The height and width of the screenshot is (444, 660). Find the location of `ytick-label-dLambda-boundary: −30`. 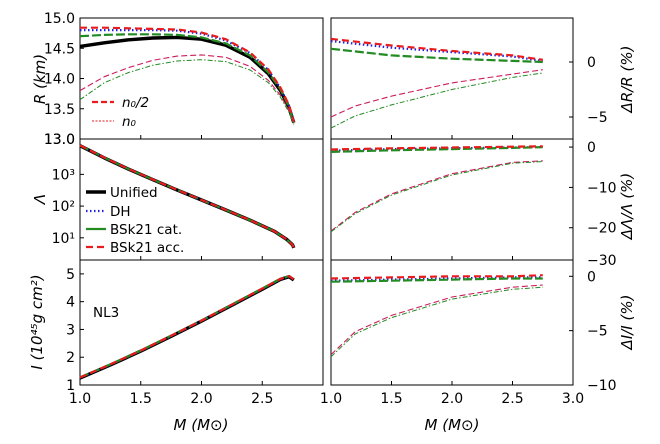

ytick-label-dLambda-boundary: −30 is located at coordinates (602, 261).